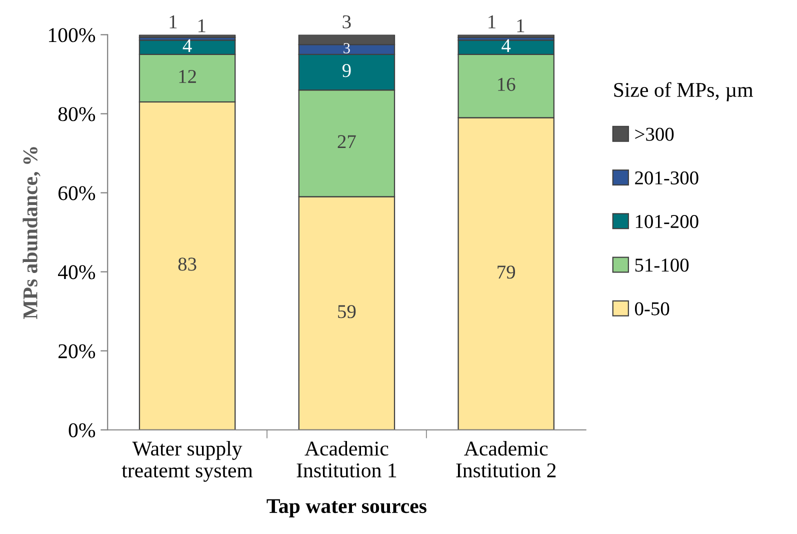 This screenshot has height=534, width=797. What do you see at coordinates (77, 114) in the screenshot?
I see `y-tick-label: 80%` at bounding box center [77, 114].